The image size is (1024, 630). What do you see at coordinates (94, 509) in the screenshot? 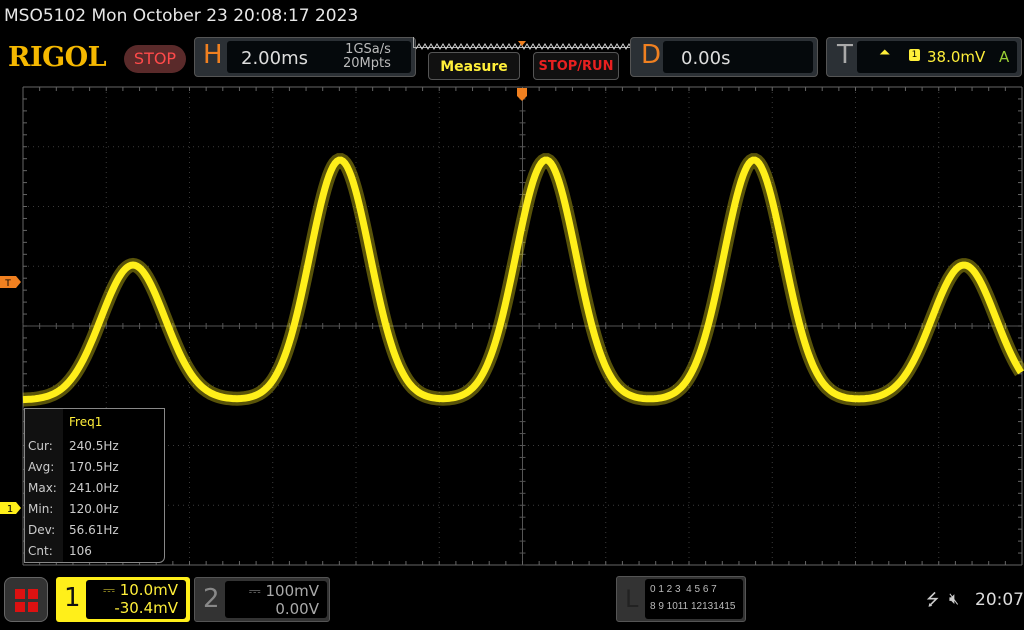
I see `measurement-row-value: 120.0Hz` at bounding box center [94, 509].